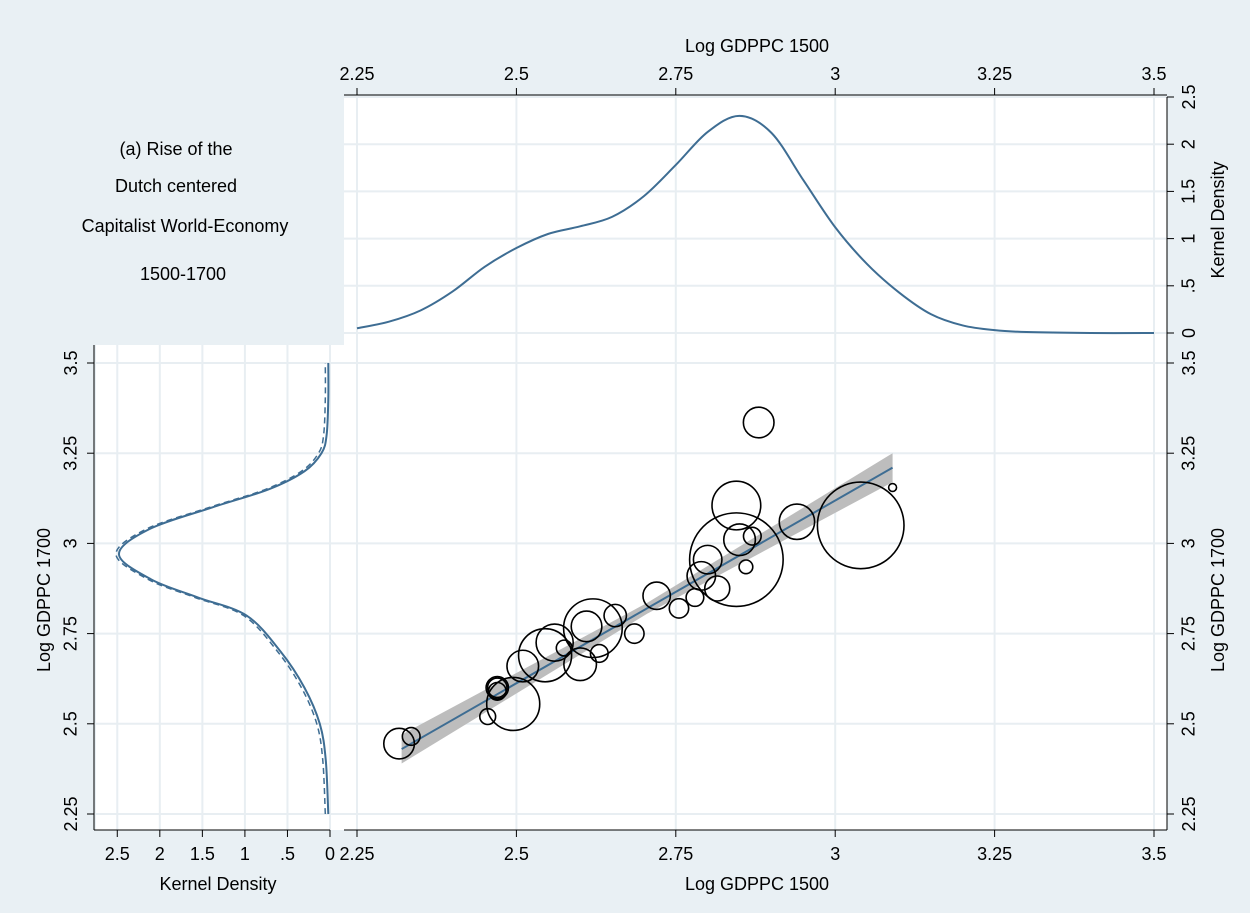 This screenshot has width=1250, height=913. Describe the element at coordinates (1183, 211) in the screenshot. I see `top-y-ticks: 0 .5 1 1.5 2 2.5` at that location.